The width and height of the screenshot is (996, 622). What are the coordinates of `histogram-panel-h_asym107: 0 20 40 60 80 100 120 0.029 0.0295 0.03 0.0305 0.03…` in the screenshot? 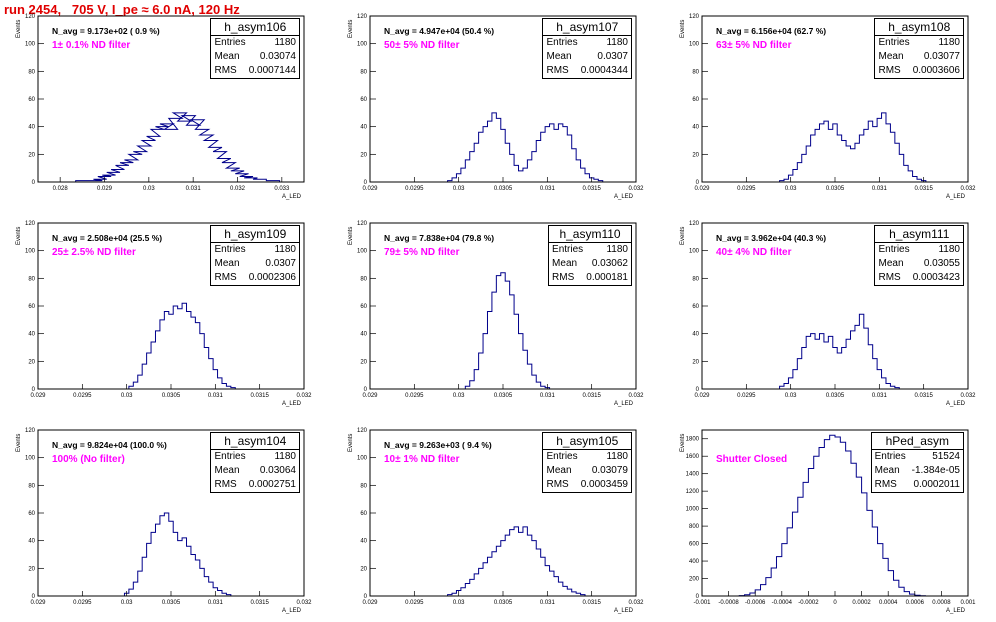 It's located at (498, 103).